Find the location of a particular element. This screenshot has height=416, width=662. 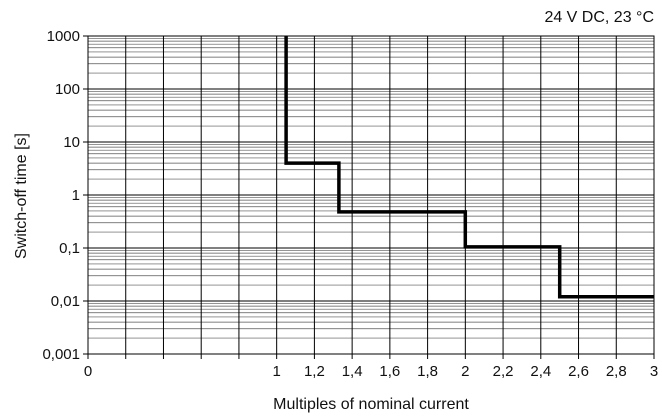

chart-annotation: 24 V DC, 23 °C is located at coordinates (599, 17).